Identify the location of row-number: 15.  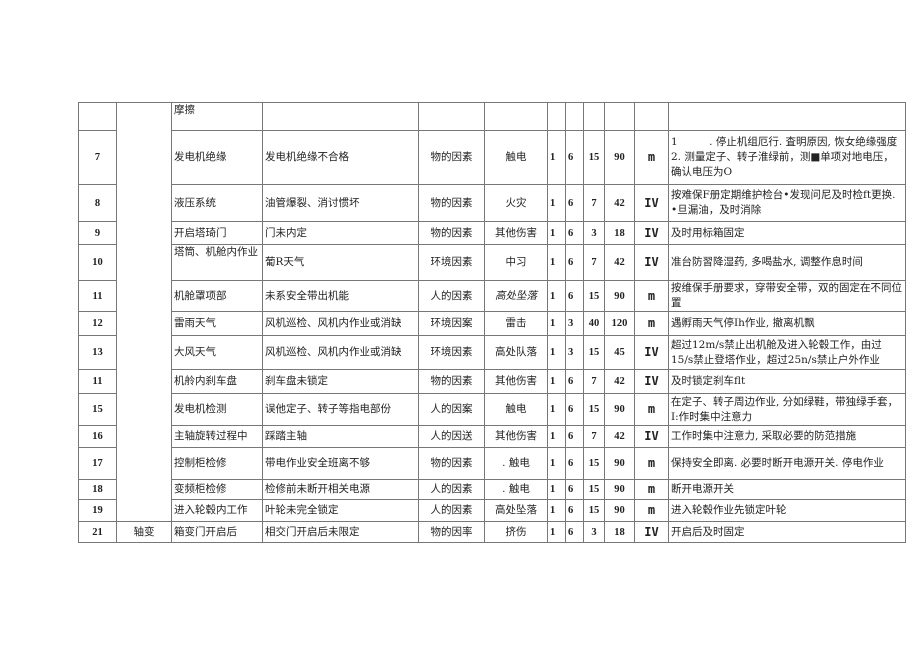
(97, 409).